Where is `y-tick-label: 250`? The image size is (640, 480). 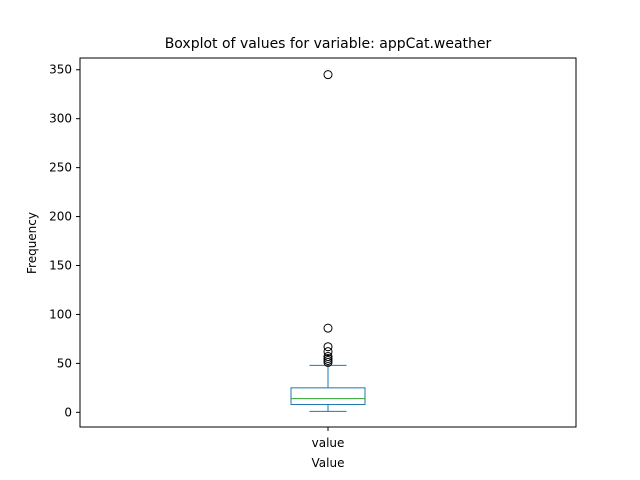
y-tick-label: 250 is located at coordinates (60, 168).